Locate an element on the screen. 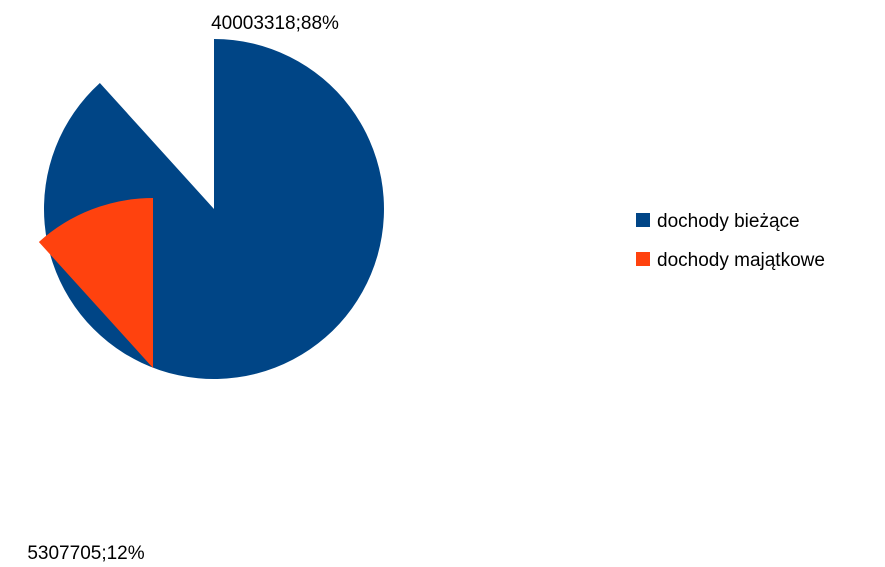  legend-label-dochody-biezace: dochody bieżące is located at coordinates (728, 221).